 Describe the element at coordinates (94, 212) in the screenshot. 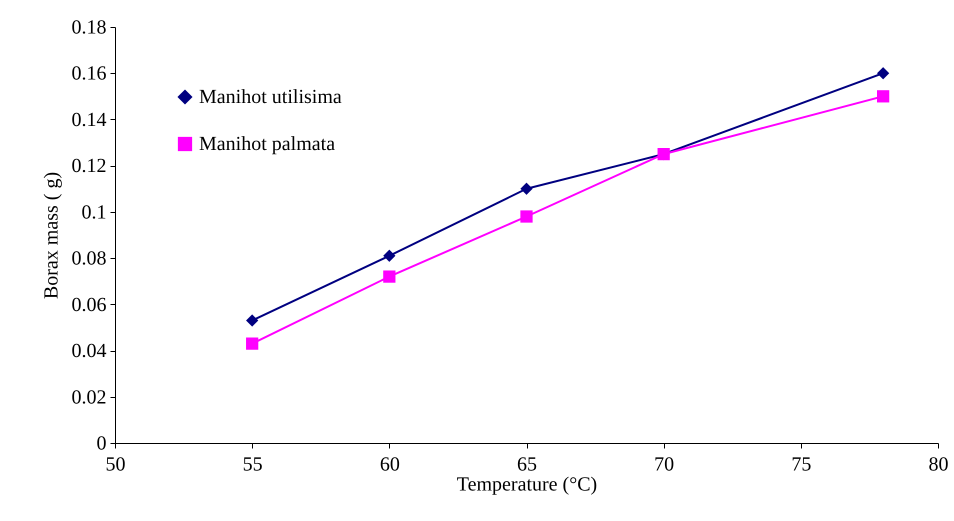

I see `y-tick-label: 0.1` at that location.